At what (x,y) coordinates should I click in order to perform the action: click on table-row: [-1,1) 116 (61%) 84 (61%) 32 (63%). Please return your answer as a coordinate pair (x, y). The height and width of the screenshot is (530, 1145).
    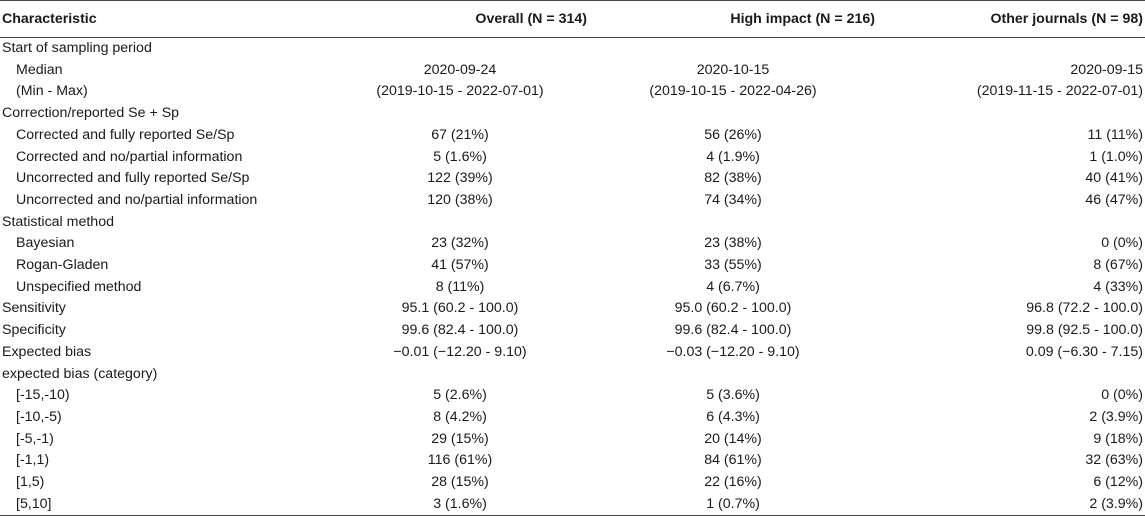
    Looking at the image, I should click on (572, 461).